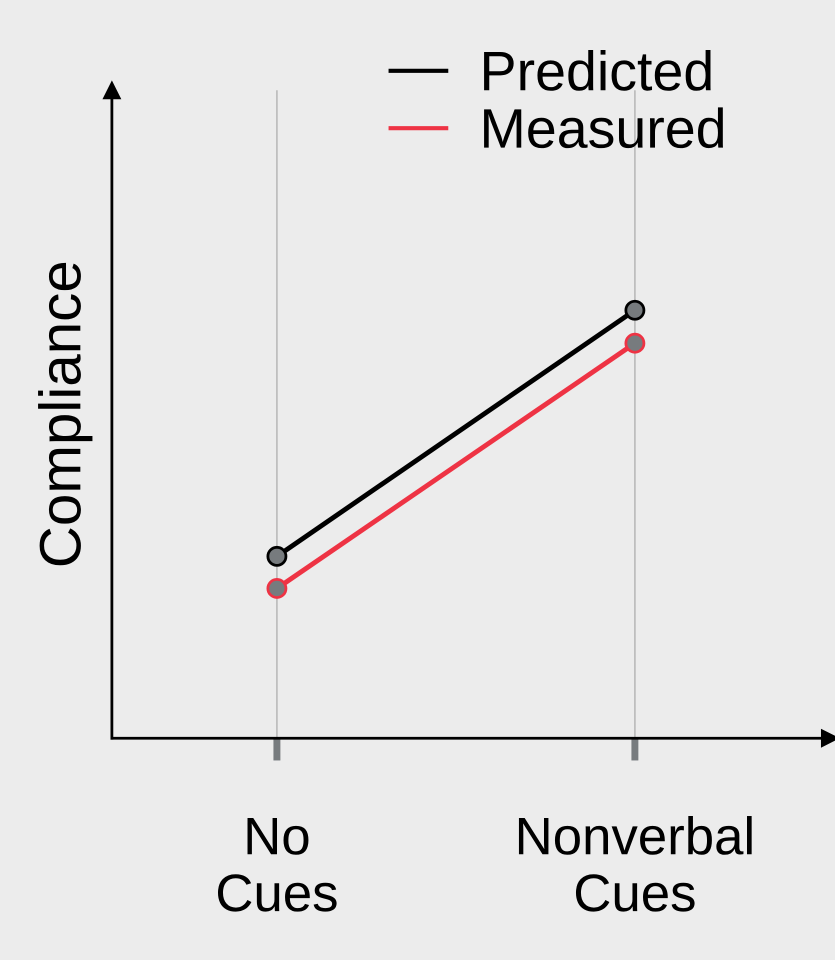  I want to click on legend-label: Predicted, so click(597, 70).